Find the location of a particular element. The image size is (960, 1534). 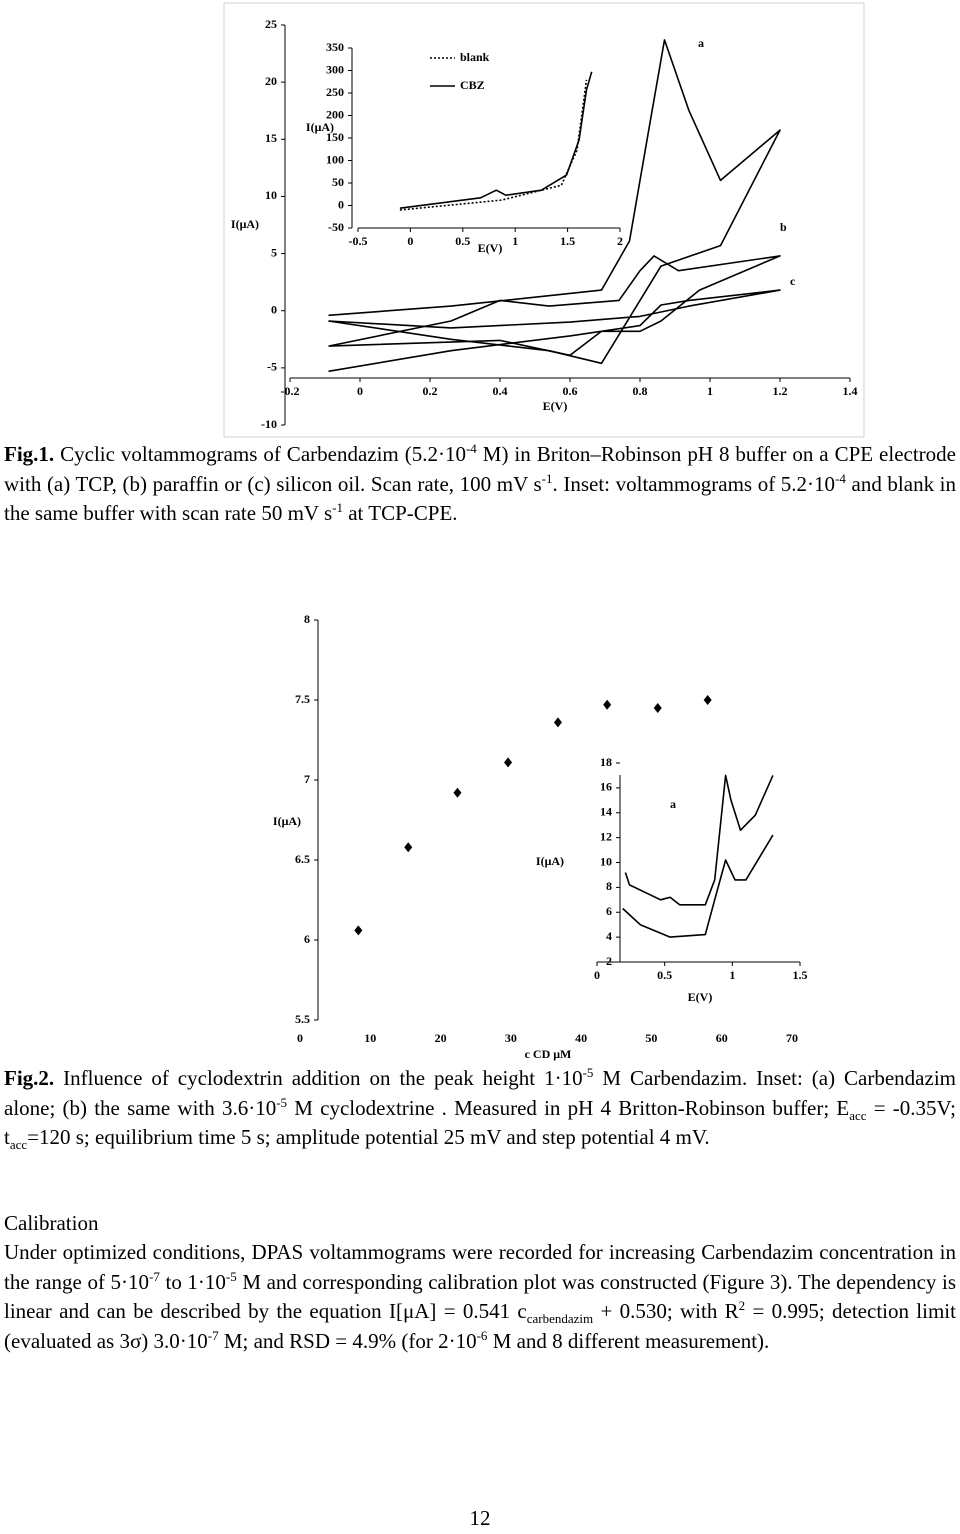

superscript: -4 is located at coordinates (471, 448).